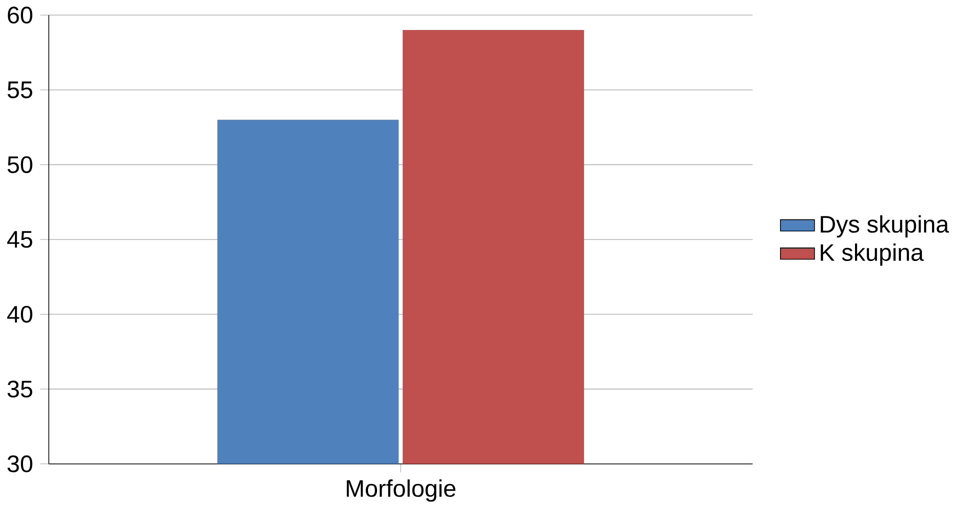  I want to click on y-tick-label: 45, so click(19, 239).